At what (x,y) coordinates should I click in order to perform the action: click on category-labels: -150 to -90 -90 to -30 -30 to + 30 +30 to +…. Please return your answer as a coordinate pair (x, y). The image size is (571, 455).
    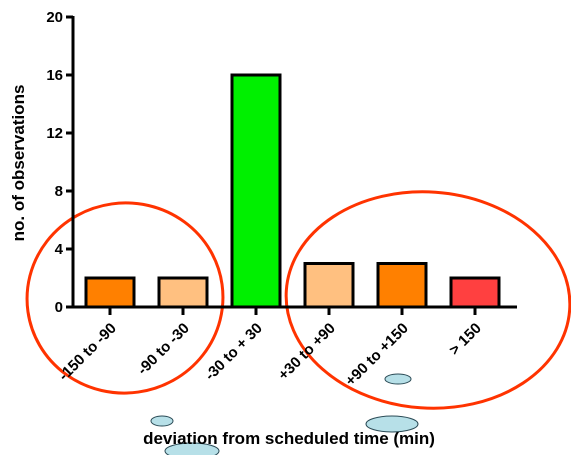
    Looking at the image, I should click on (269, 355).